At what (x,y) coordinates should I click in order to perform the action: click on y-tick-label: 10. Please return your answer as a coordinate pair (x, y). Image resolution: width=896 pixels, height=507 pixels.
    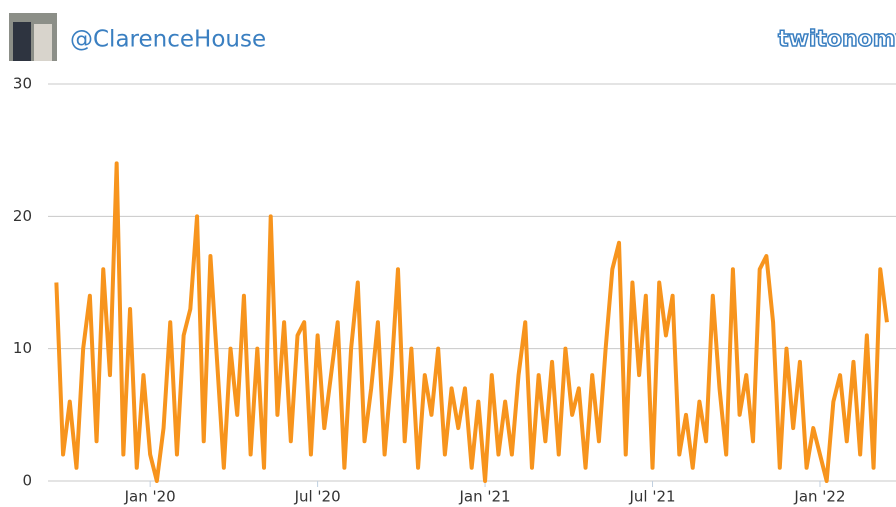
    Looking at the image, I should click on (22, 348).